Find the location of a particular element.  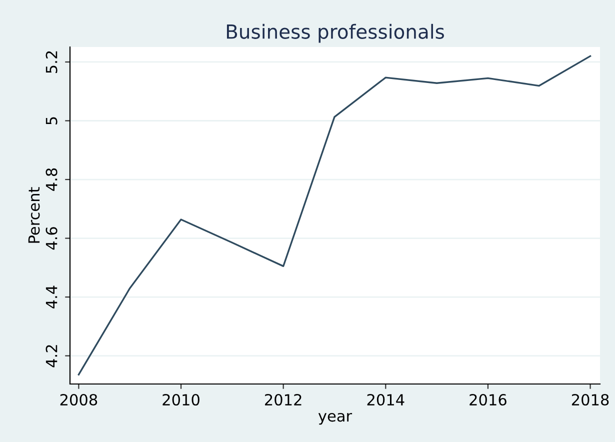

x-tick-label: 2008 is located at coordinates (79, 400).